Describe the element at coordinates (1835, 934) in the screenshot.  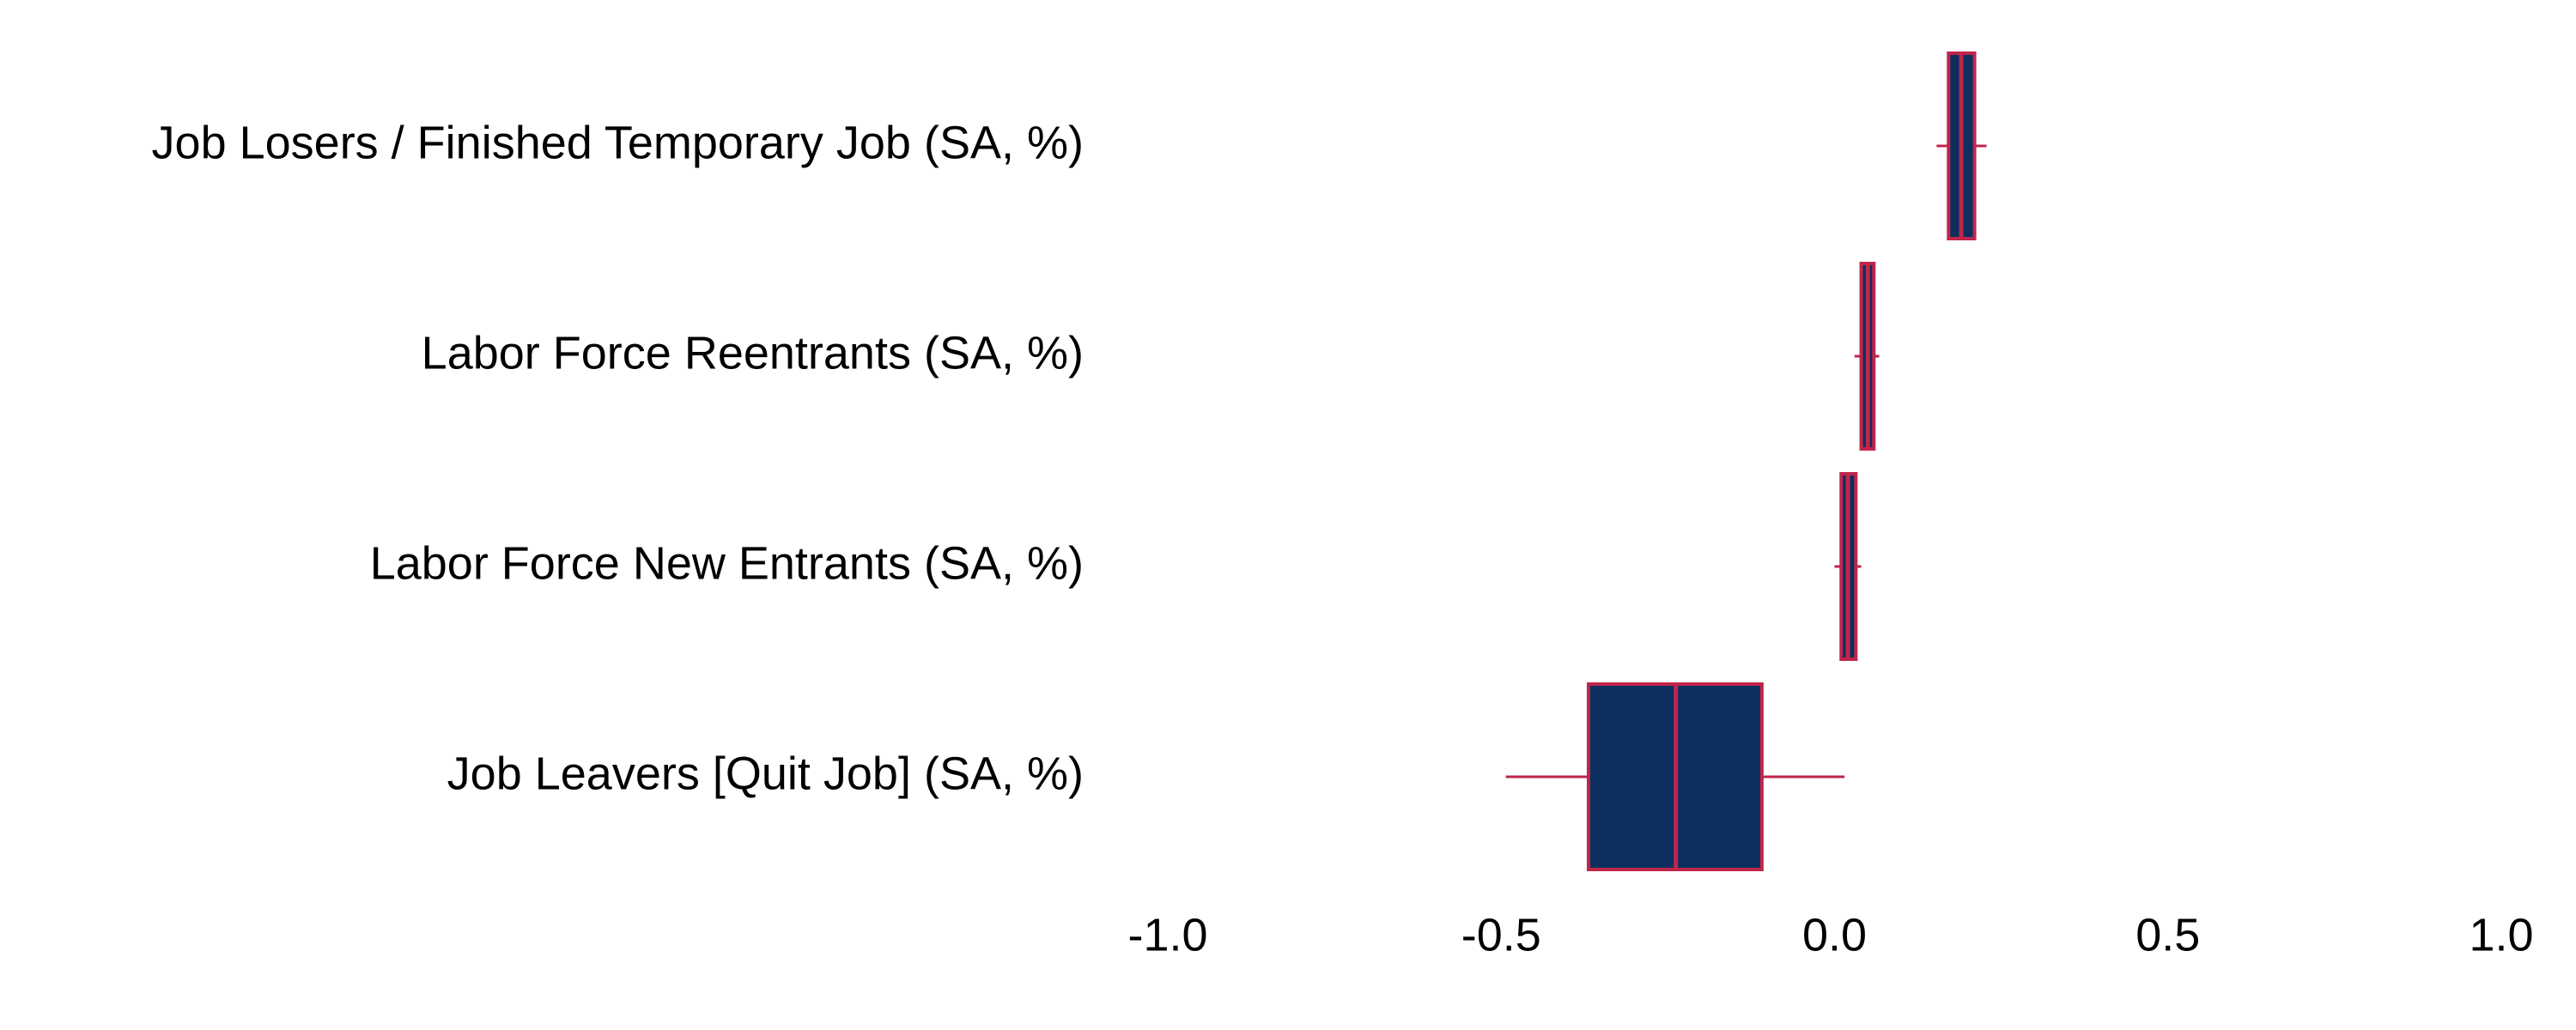
I see `x-tick-label: 0.0` at that location.